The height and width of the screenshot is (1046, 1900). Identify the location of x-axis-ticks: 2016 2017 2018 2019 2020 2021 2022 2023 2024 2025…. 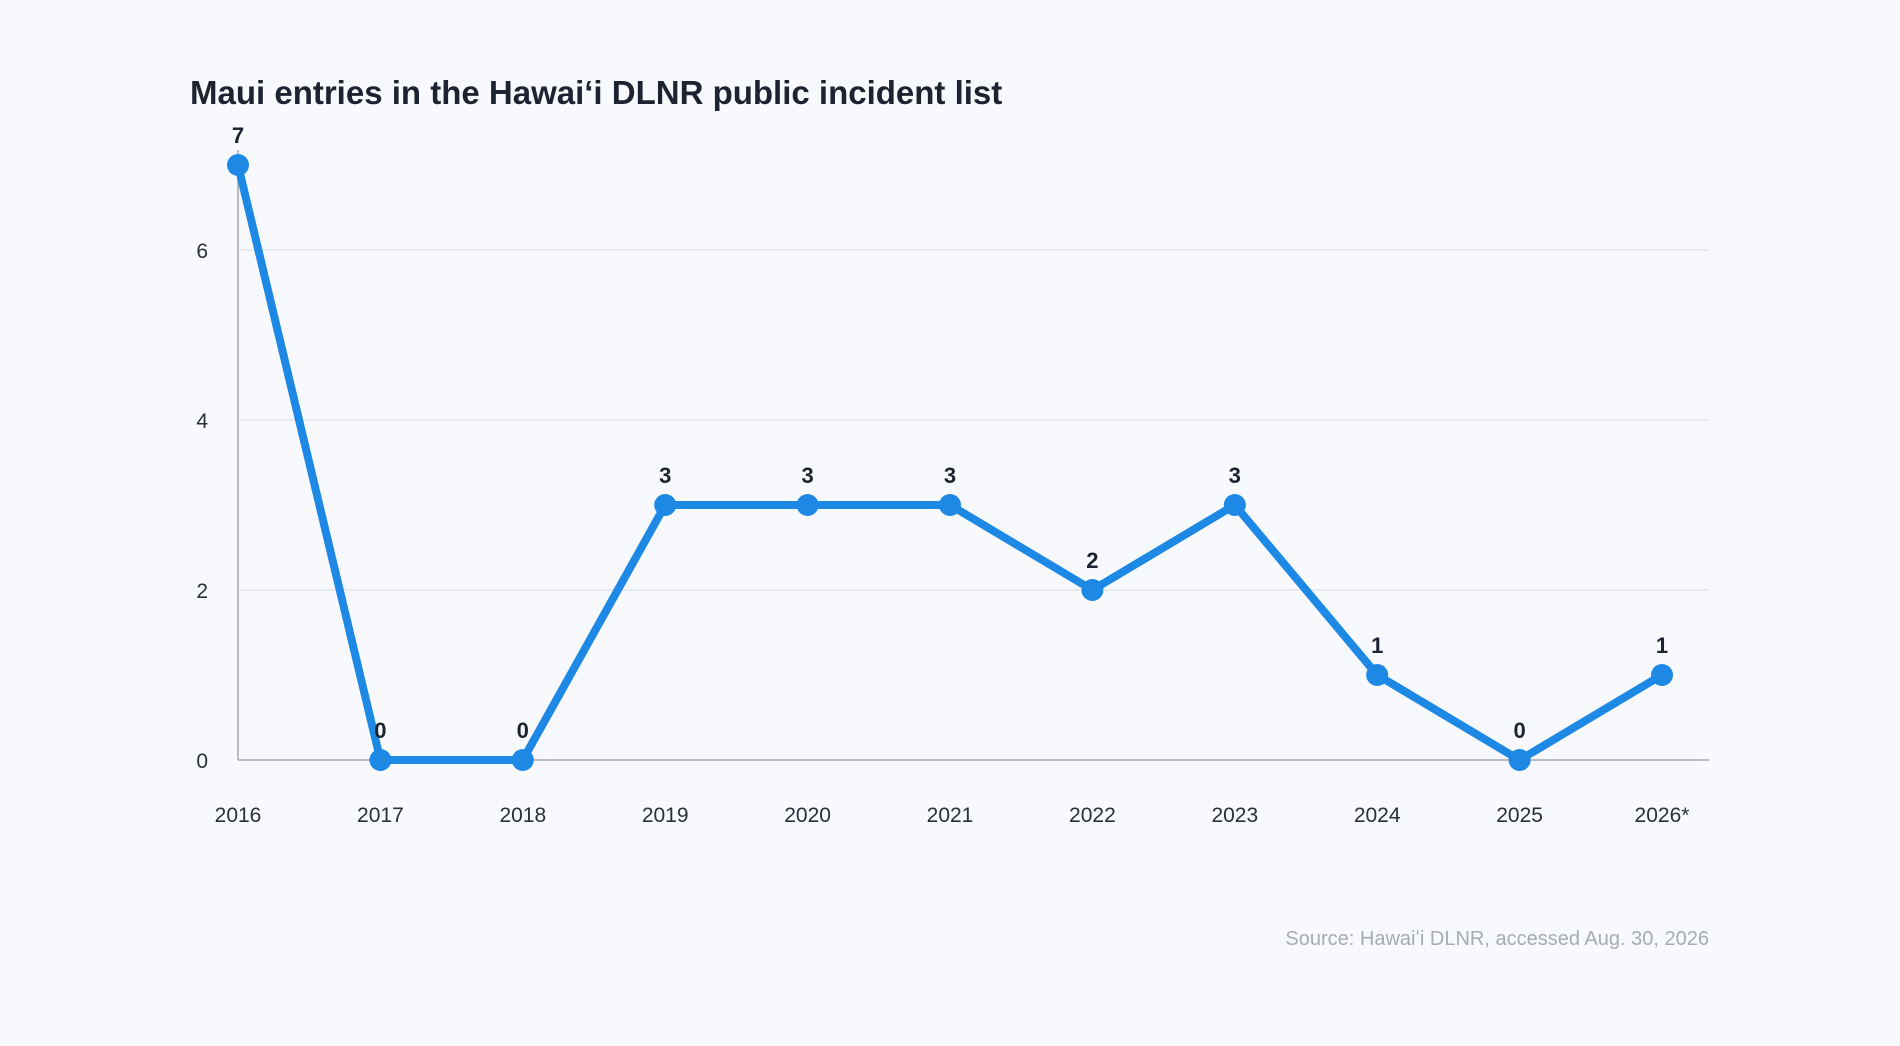
(952, 815).